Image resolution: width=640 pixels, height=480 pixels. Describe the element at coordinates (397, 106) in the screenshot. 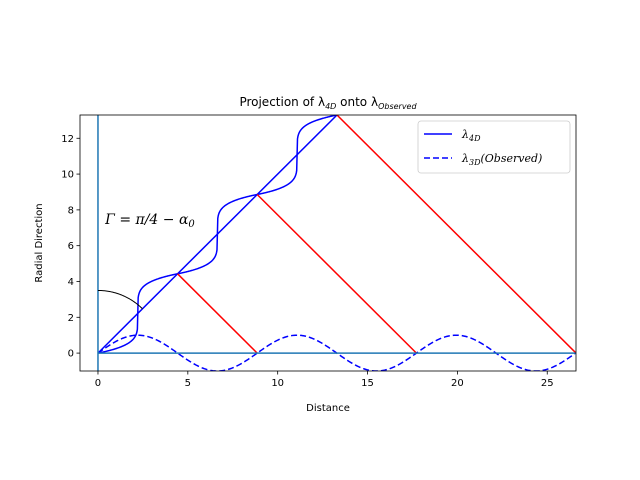

I see `title-sub-observed: Observed` at that location.